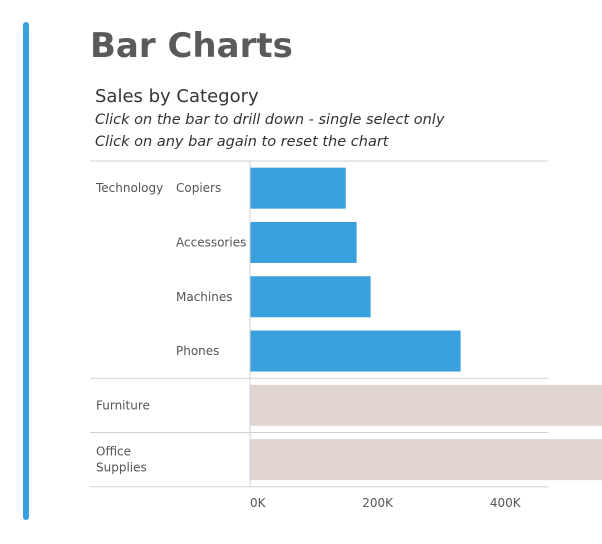  What do you see at coordinates (506, 503) in the screenshot?
I see `x-tick-label: 400K` at bounding box center [506, 503].